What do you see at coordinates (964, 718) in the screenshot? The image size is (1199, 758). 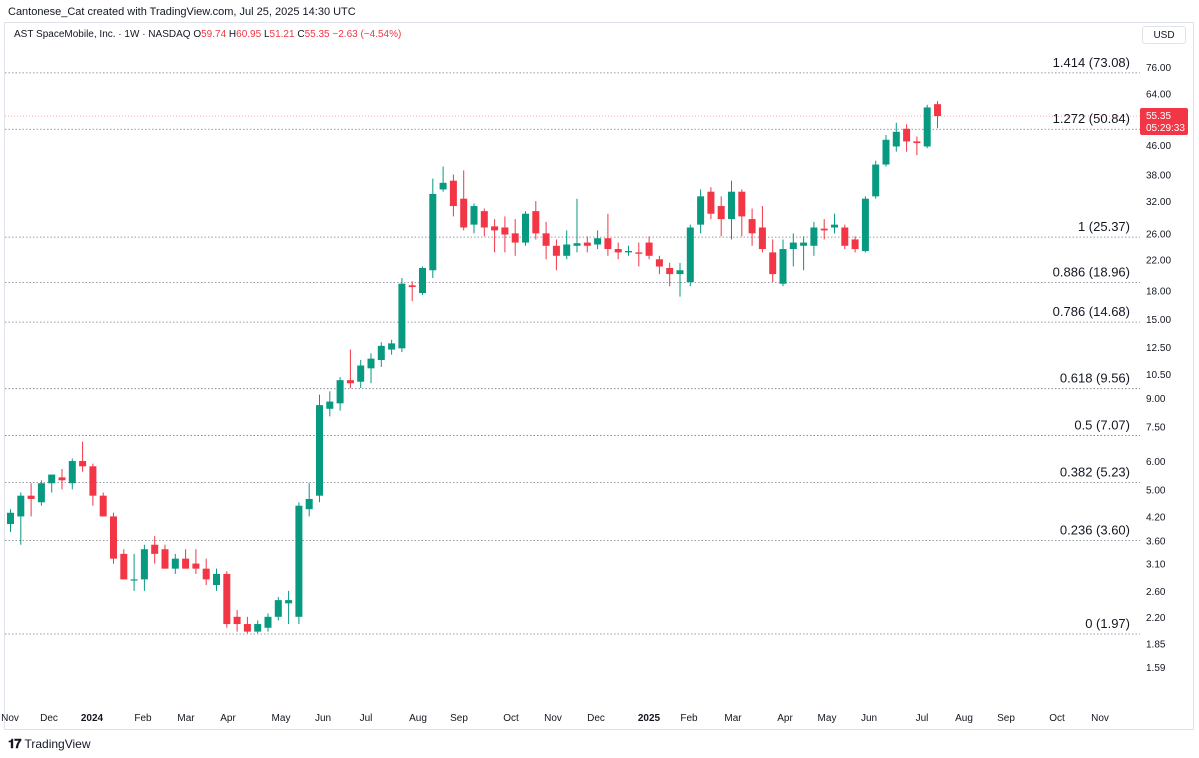 I see `time-tick-label: Aug` at bounding box center [964, 718].